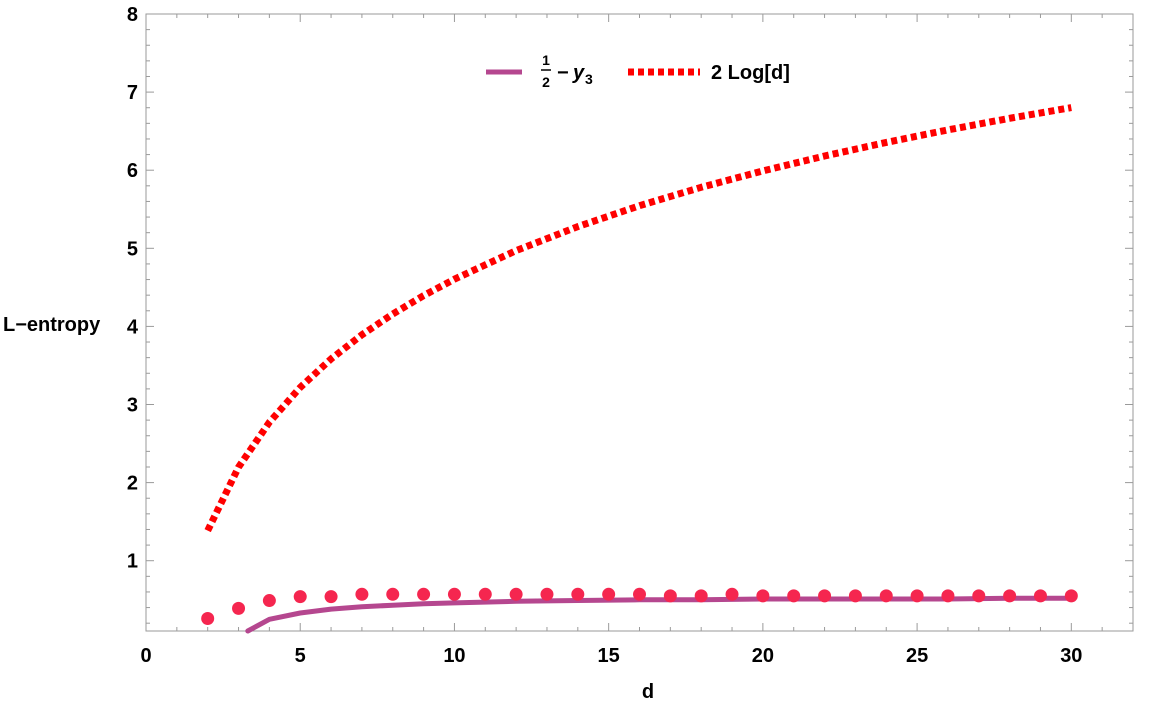  I want to click on x-tick-label: 0, so click(145, 656).